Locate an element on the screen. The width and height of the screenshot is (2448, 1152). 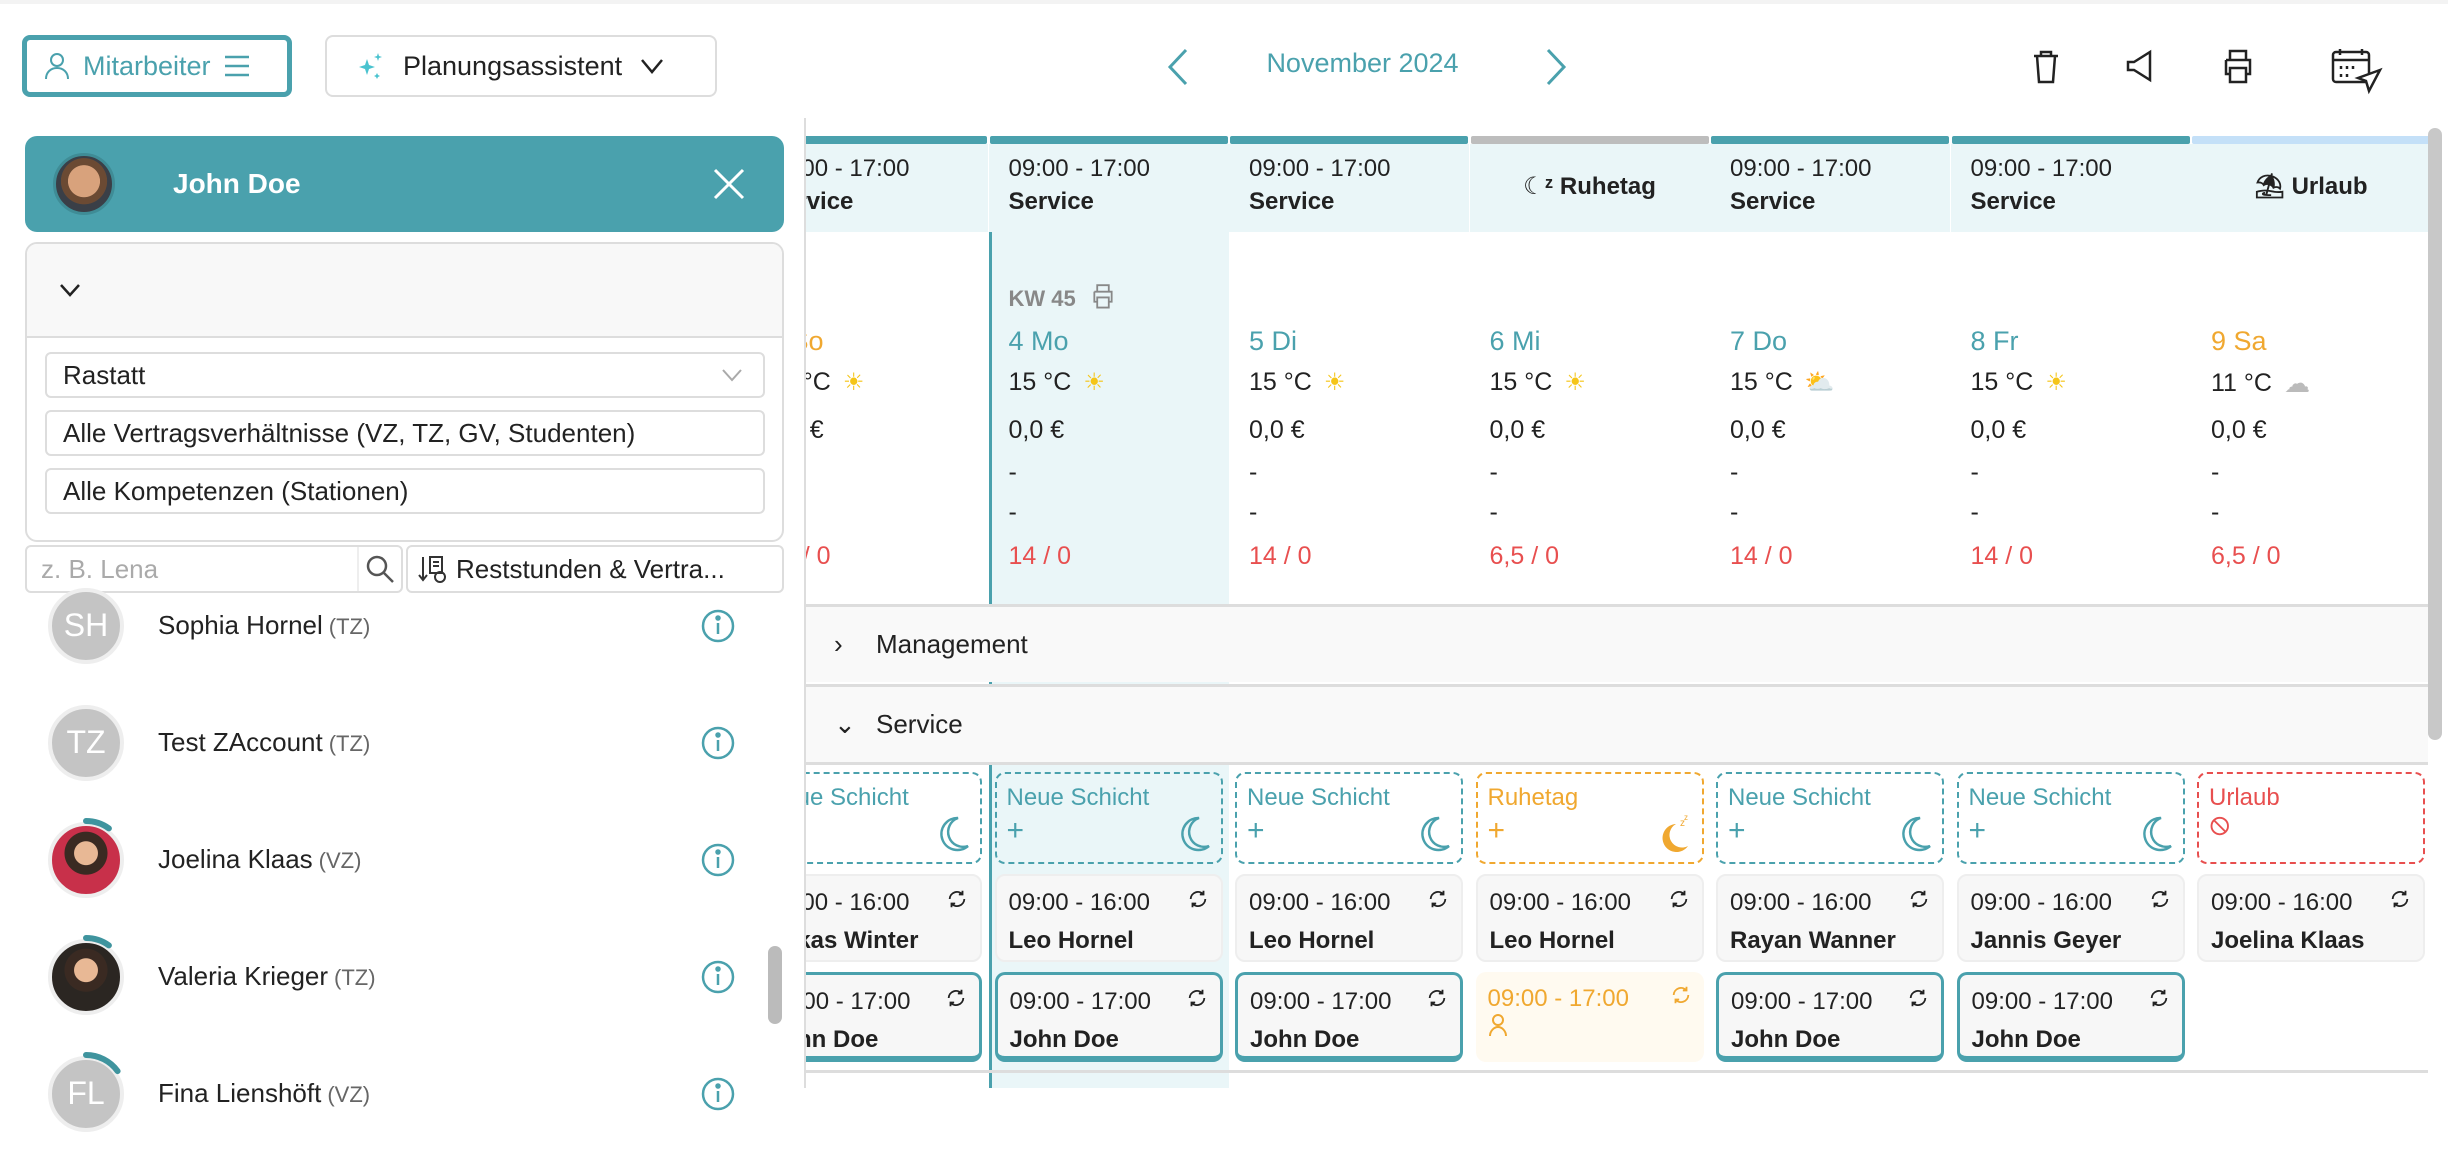
selected-employee-header: John Doe is located at coordinates (404, 184).